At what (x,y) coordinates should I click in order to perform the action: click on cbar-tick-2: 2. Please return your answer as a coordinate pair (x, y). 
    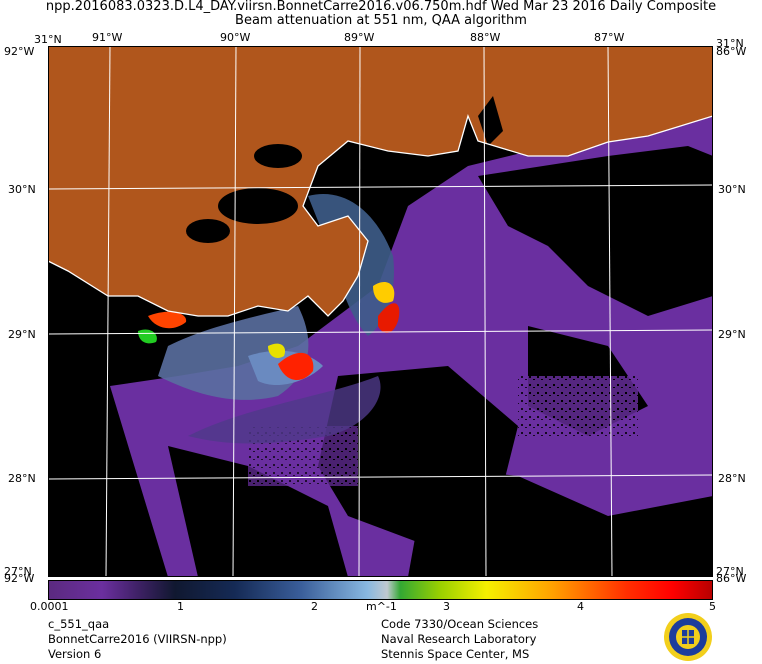
    Looking at the image, I should click on (314, 606).